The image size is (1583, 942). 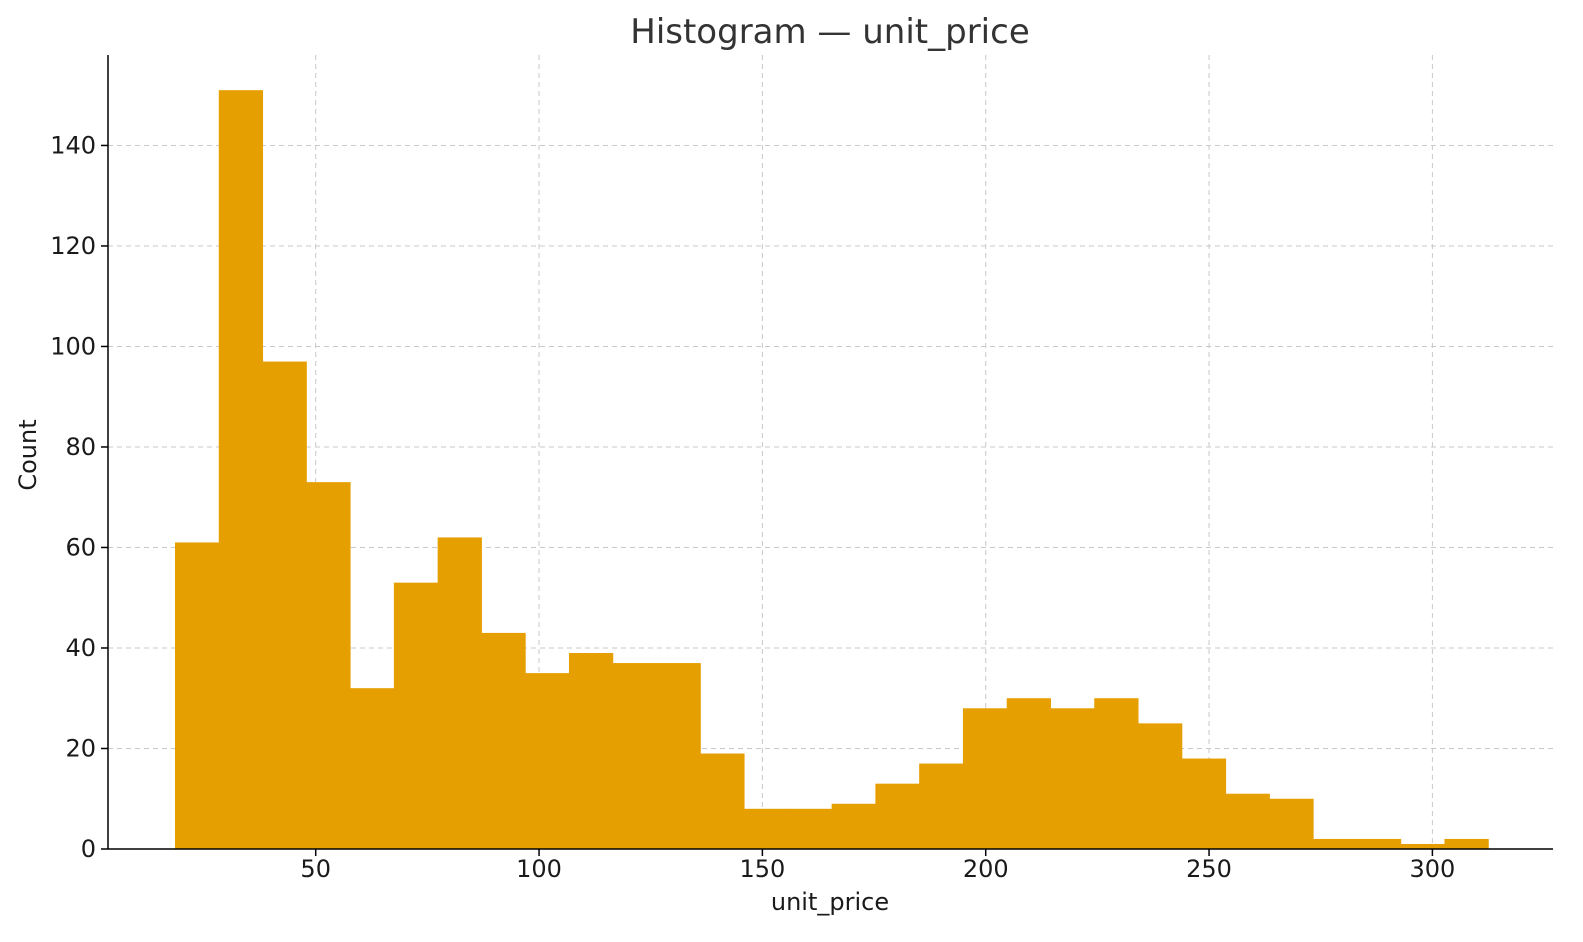 I want to click on y-tick-label: 80, so click(x=80, y=447).